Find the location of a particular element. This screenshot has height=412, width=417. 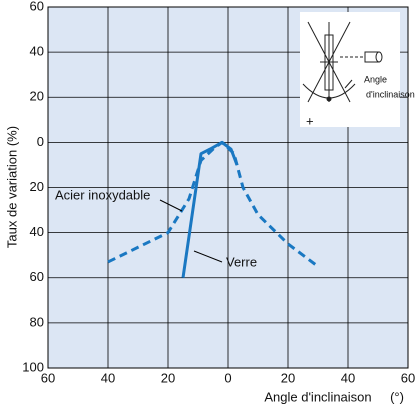

x-axis-label: Angle d'inclinaison is located at coordinates (317, 396).